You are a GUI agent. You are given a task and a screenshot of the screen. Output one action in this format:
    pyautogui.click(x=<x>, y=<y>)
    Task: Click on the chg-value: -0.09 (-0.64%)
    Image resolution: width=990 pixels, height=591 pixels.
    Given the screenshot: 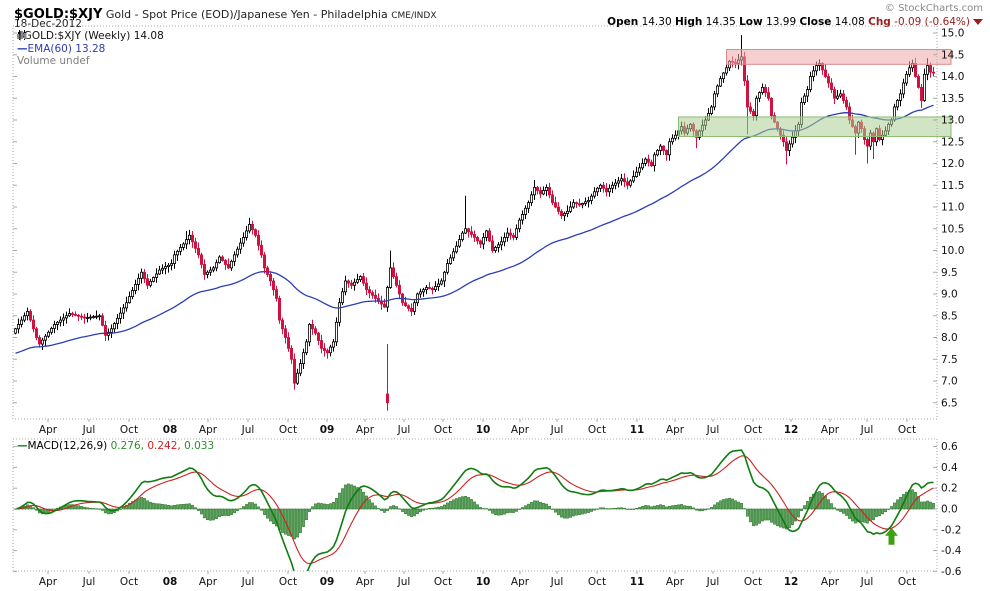 What is the action you would take?
    pyautogui.click(x=932, y=22)
    